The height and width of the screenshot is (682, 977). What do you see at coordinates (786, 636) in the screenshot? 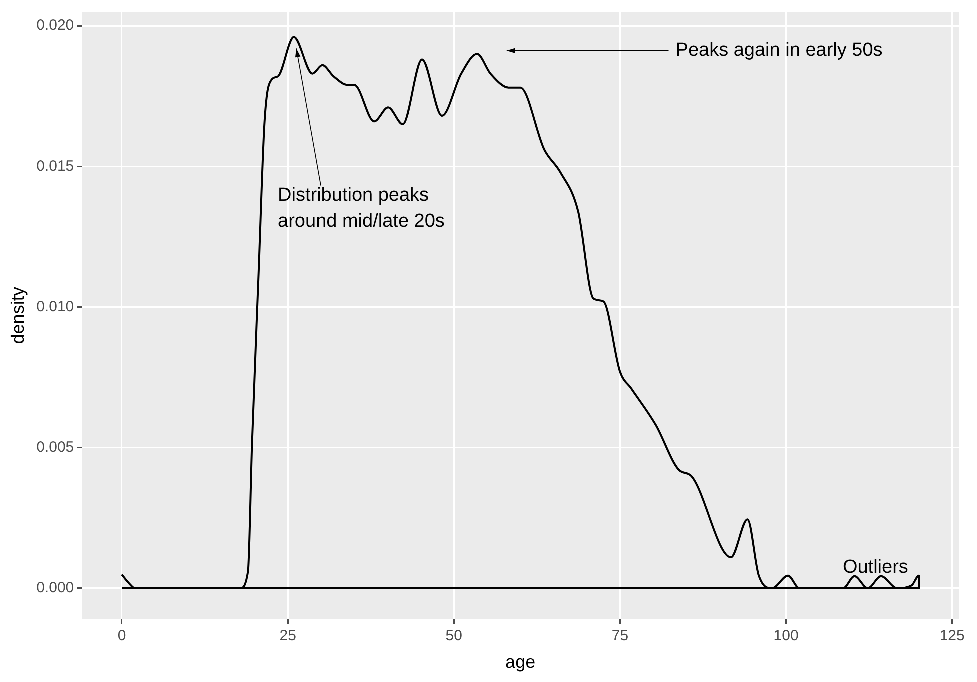
I see `x-tick-label: 100` at bounding box center [786, 636].